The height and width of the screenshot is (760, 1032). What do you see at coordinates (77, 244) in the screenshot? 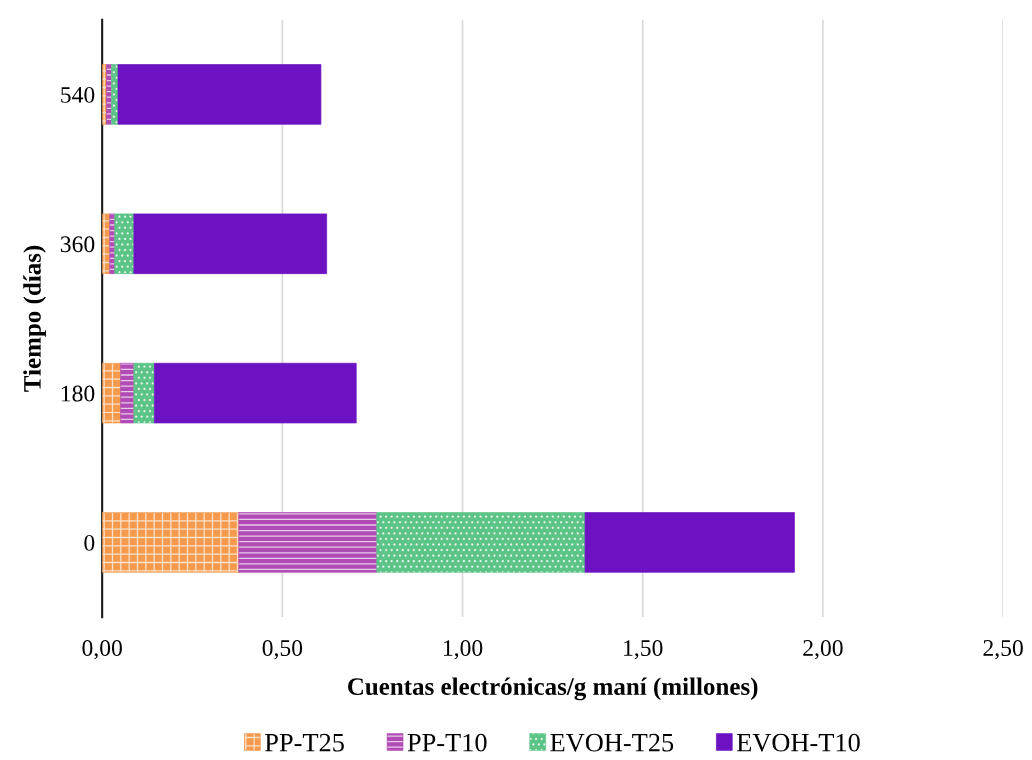
I see `y-tick-label: 360` at bounding box center [77, 244].